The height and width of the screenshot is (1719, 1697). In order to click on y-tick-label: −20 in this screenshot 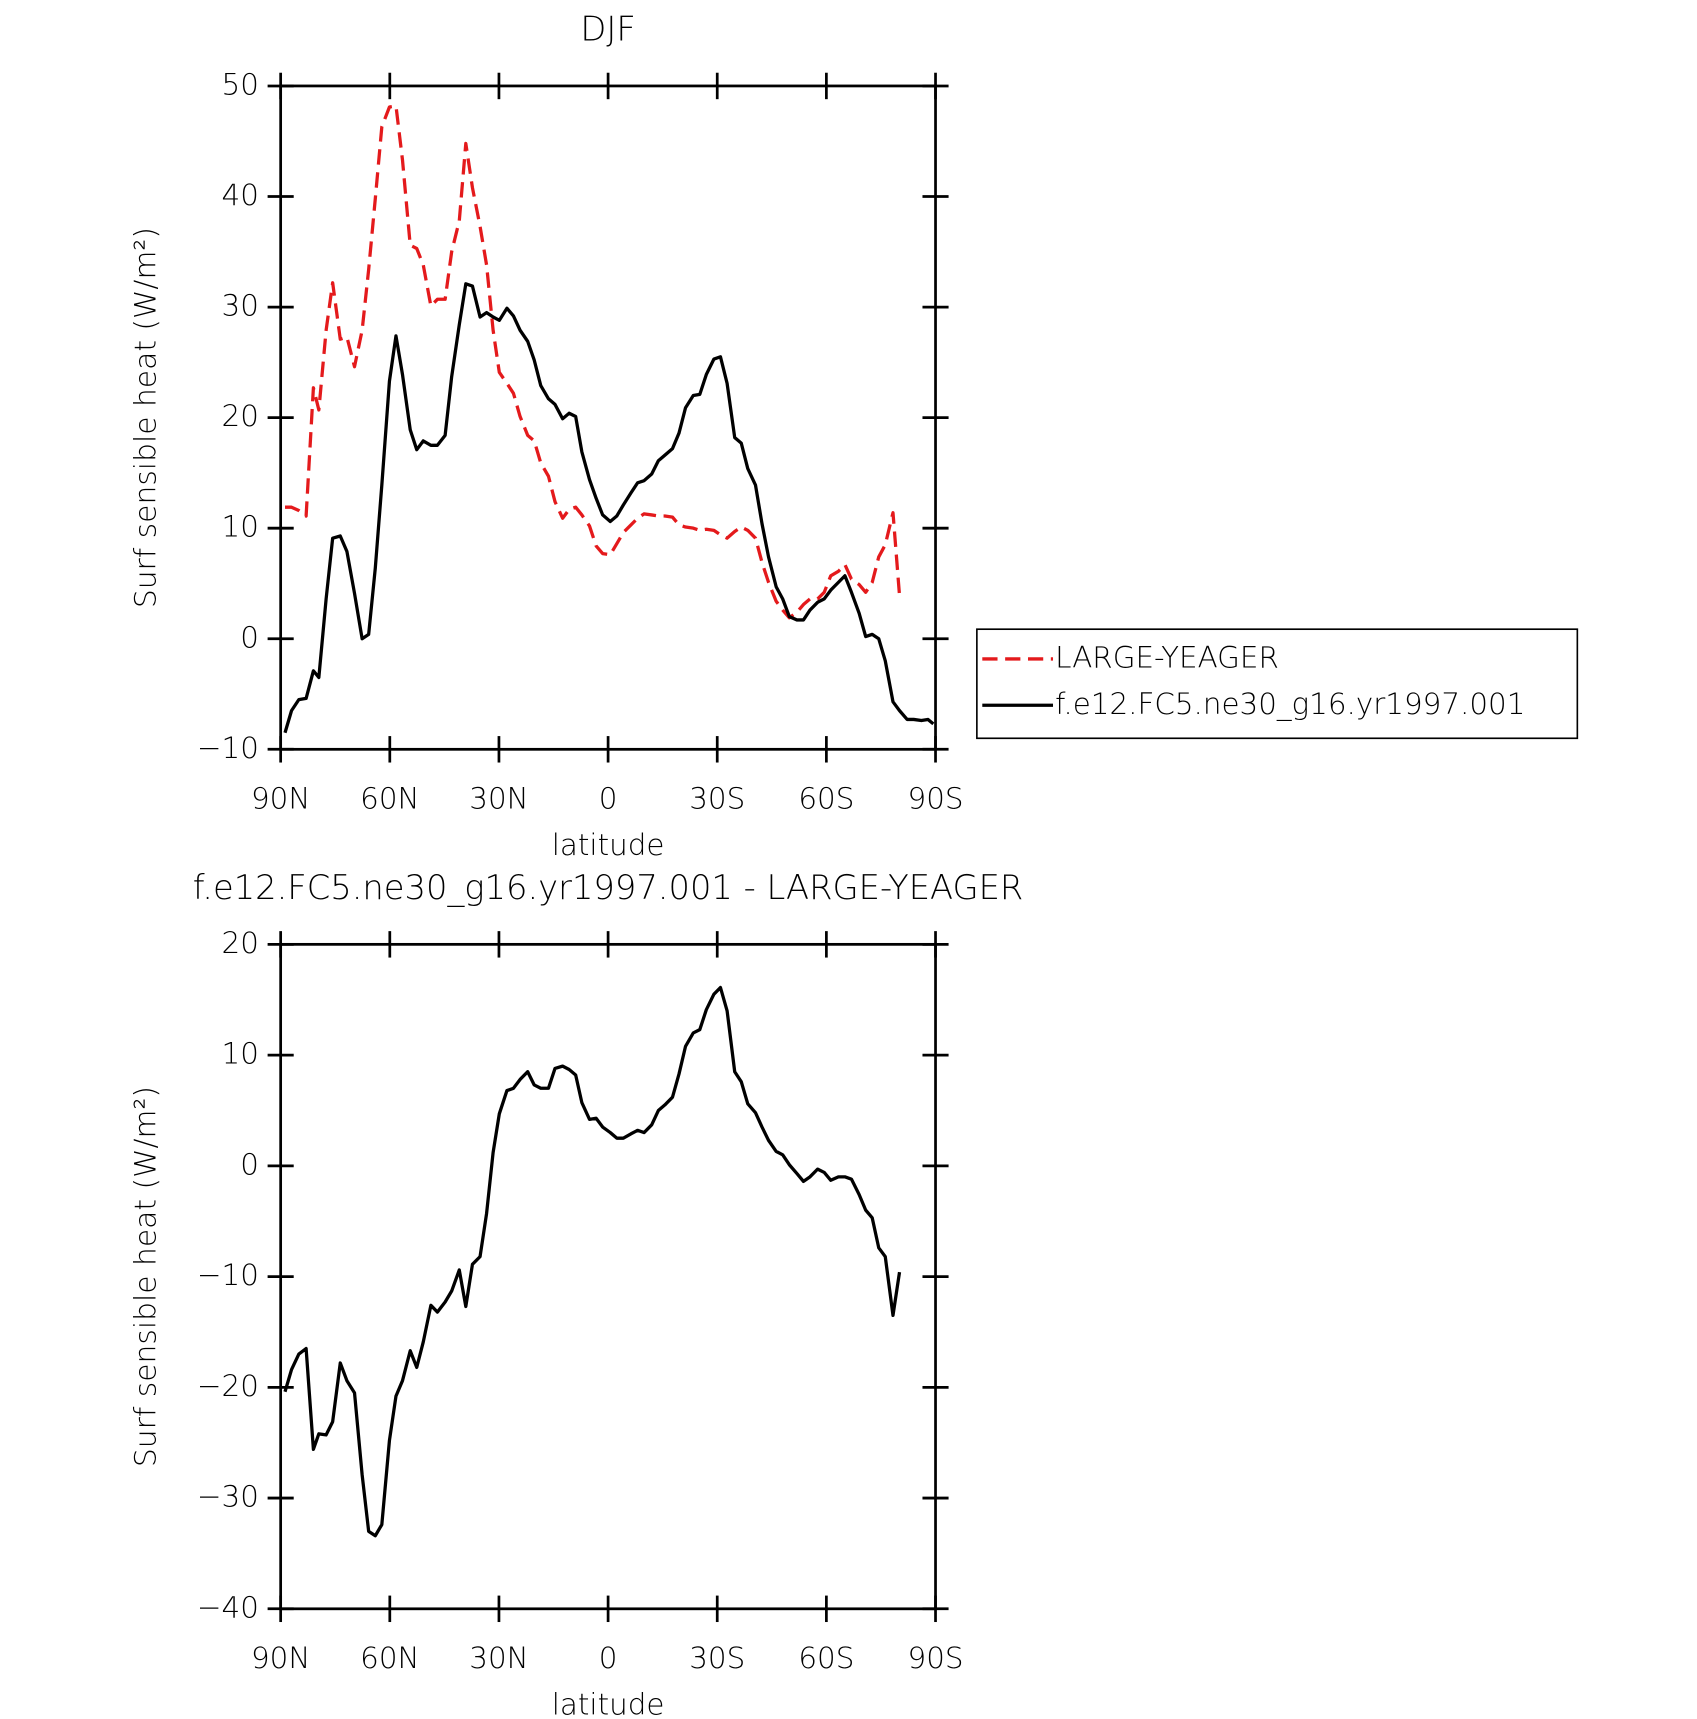, I will do `click(228, 1386)`.